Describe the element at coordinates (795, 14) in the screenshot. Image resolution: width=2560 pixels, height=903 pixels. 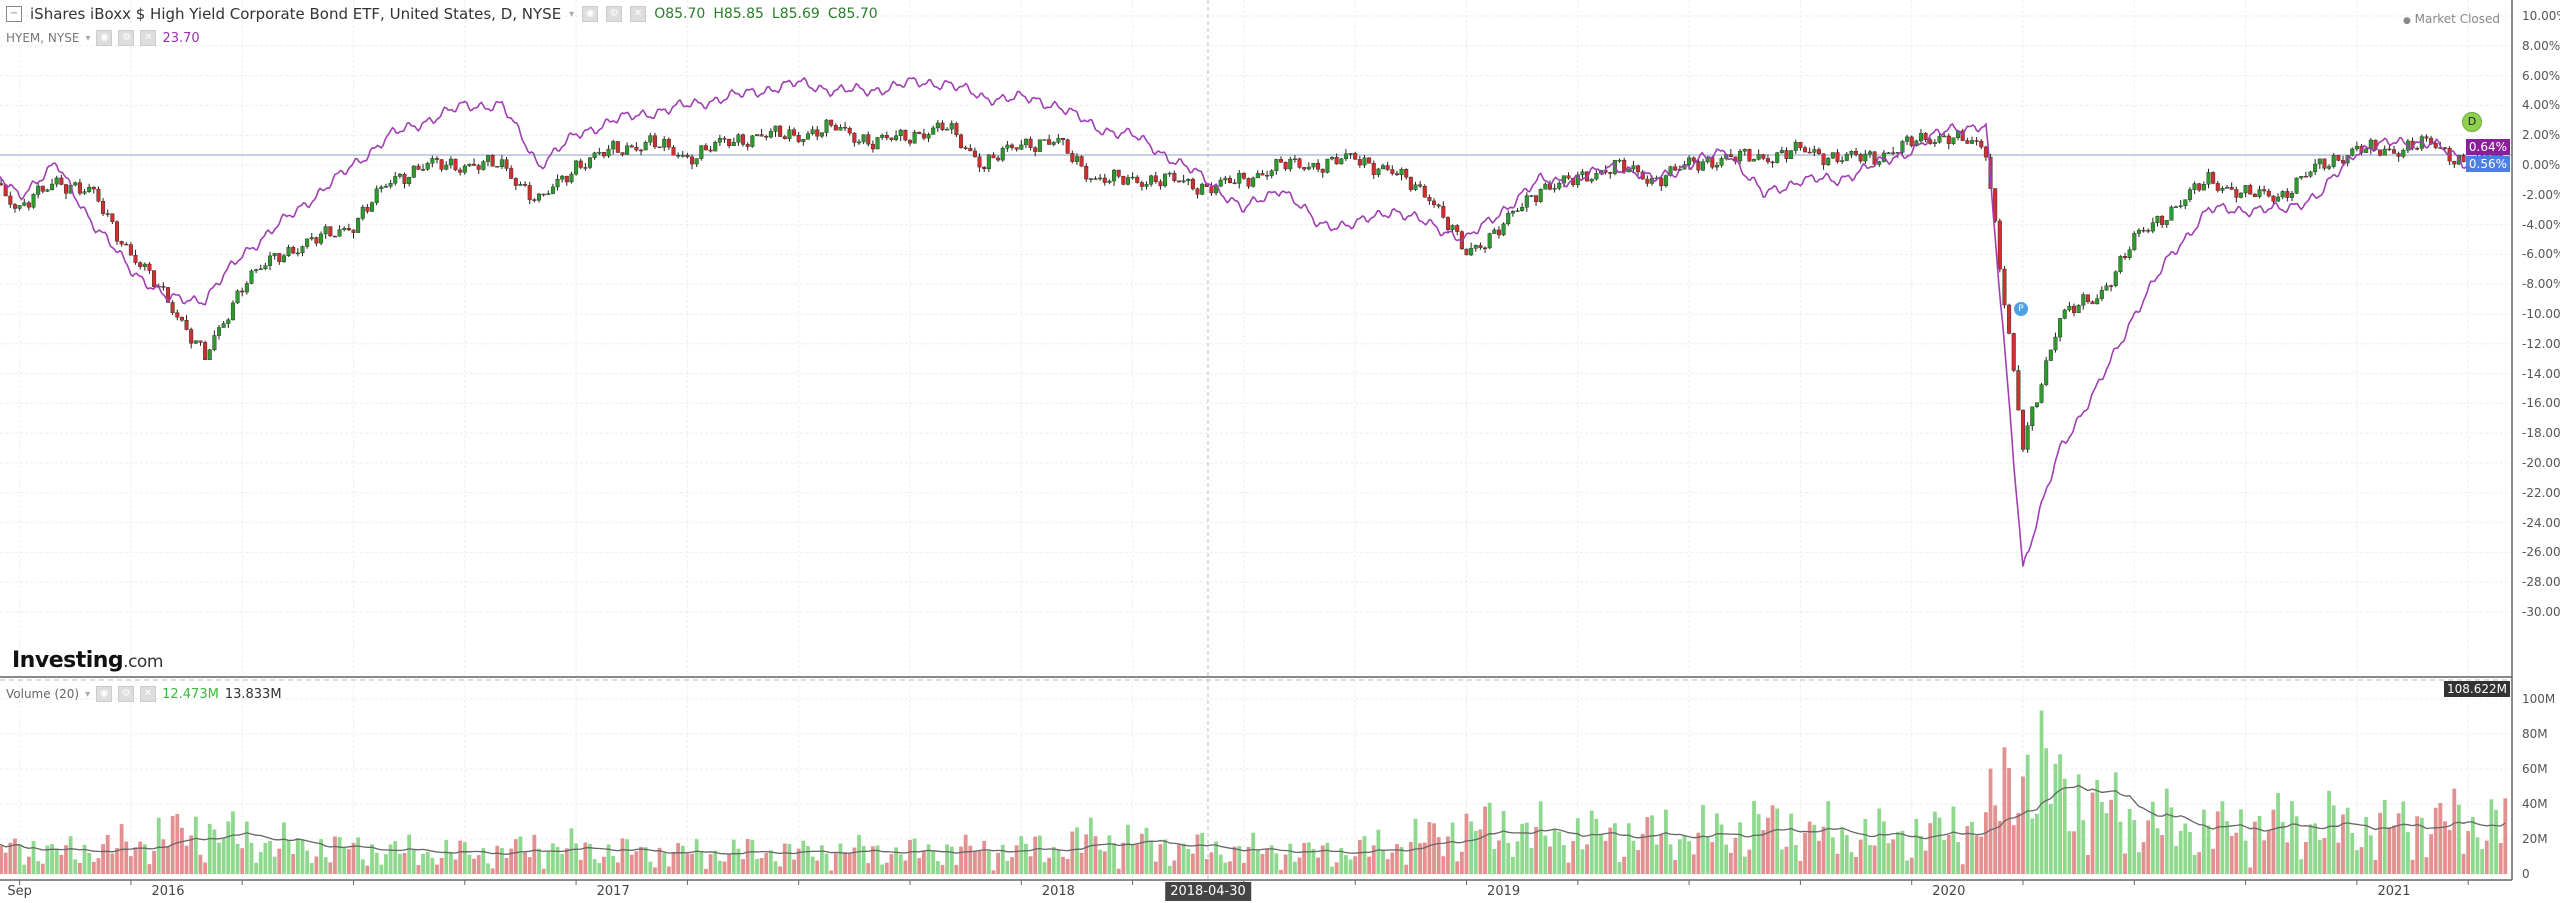
I see `low-value: L85.69` at that location.